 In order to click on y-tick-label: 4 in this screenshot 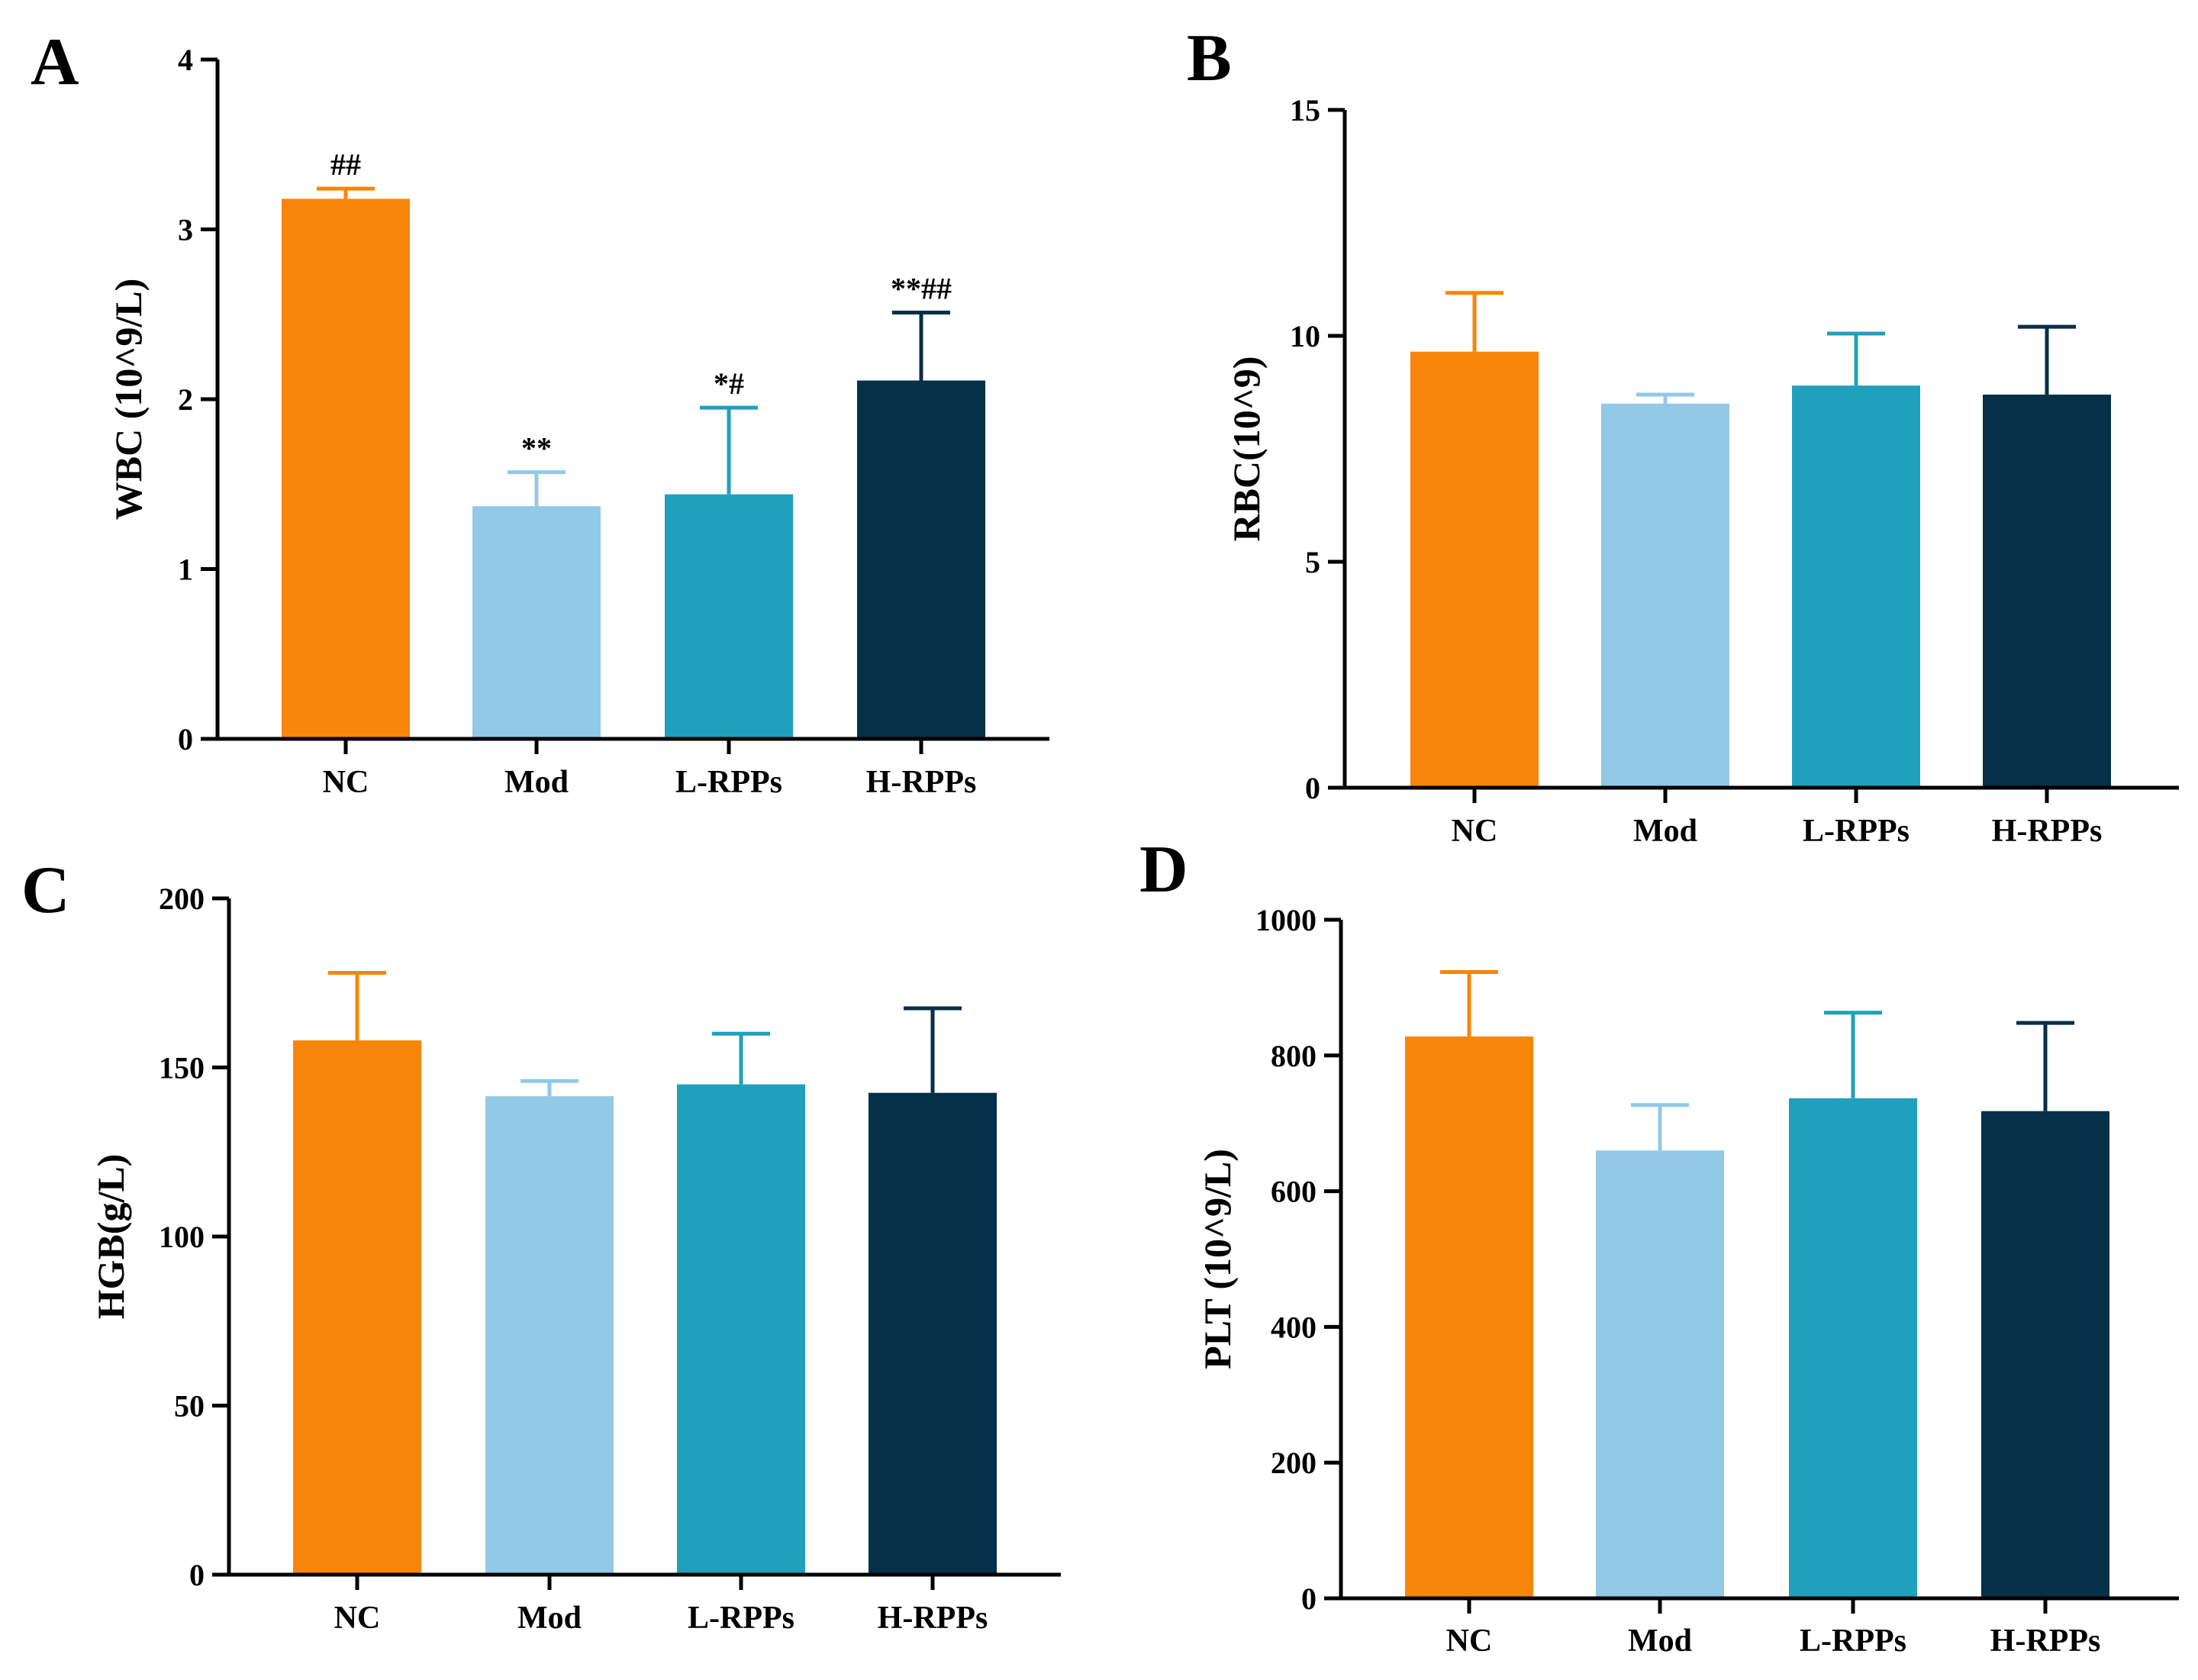, I will do `click(185, 60)`.